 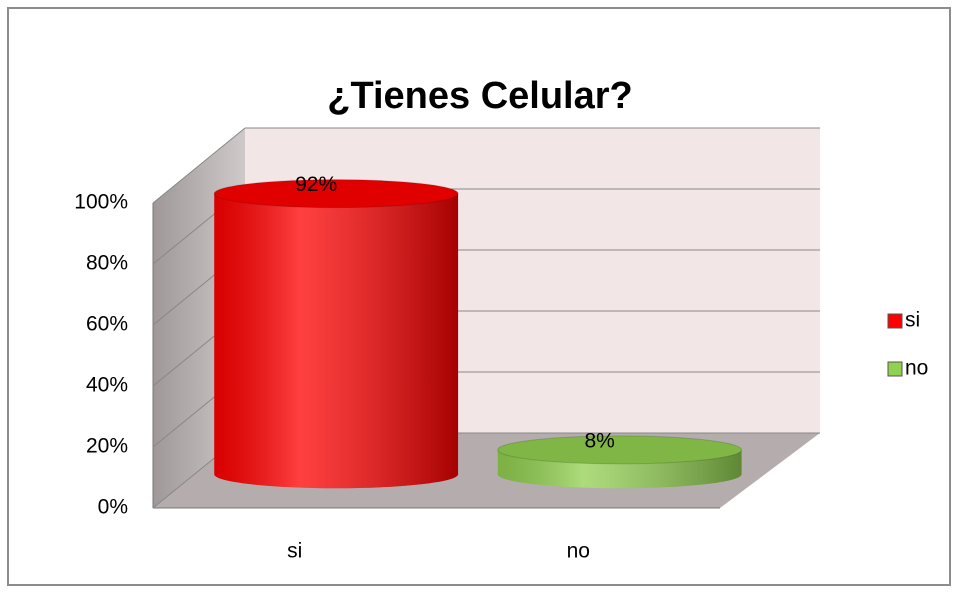 I want to click on y-tick-label: 100%, so click(x=101, y=202).